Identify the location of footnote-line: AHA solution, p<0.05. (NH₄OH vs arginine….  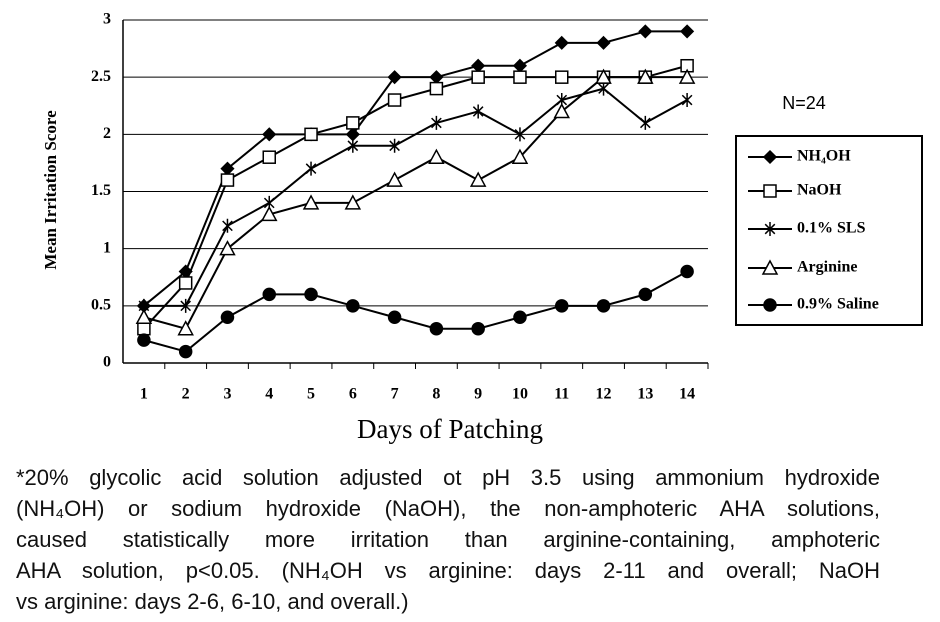
(448, 570).